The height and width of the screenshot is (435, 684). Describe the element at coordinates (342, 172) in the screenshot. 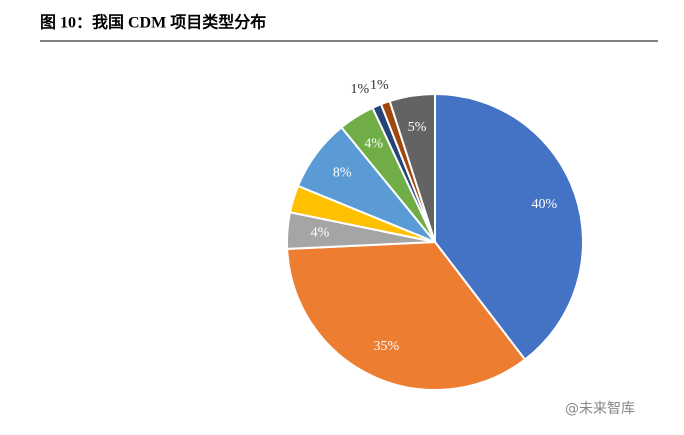

I see `slice-label: 8%` at that location.